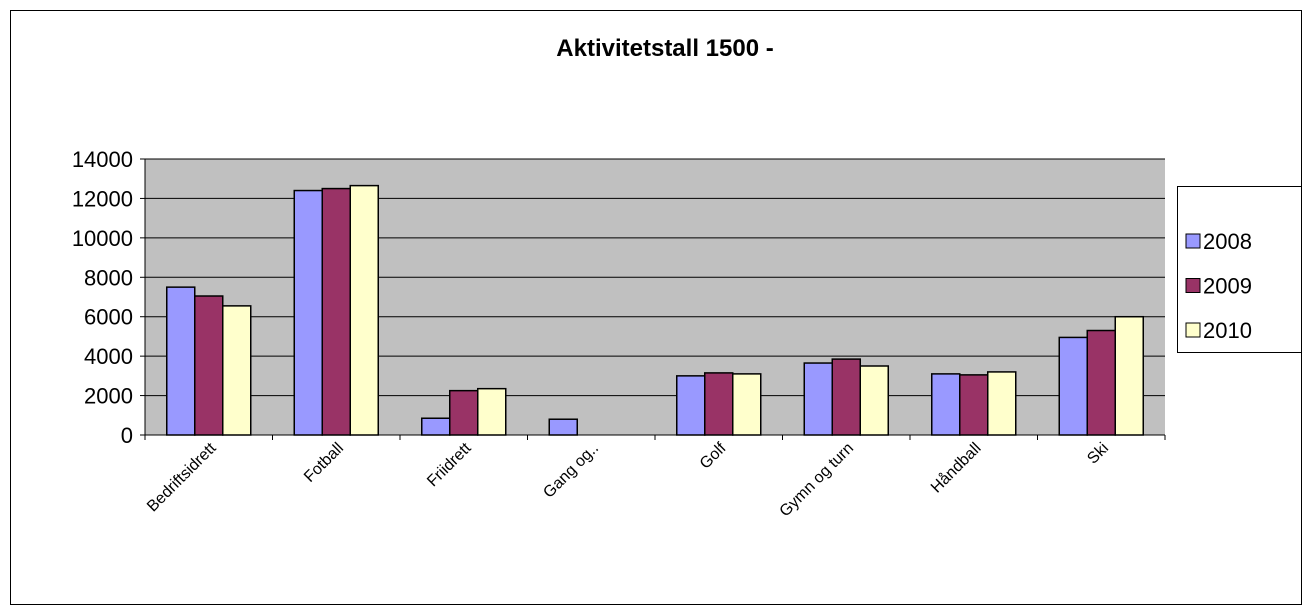 The image size is (1304, 607). What do you see at coordinates (108, 277) in the screenshot?
I see `y-tick-label: 8000` at bounding box center [108, 277].